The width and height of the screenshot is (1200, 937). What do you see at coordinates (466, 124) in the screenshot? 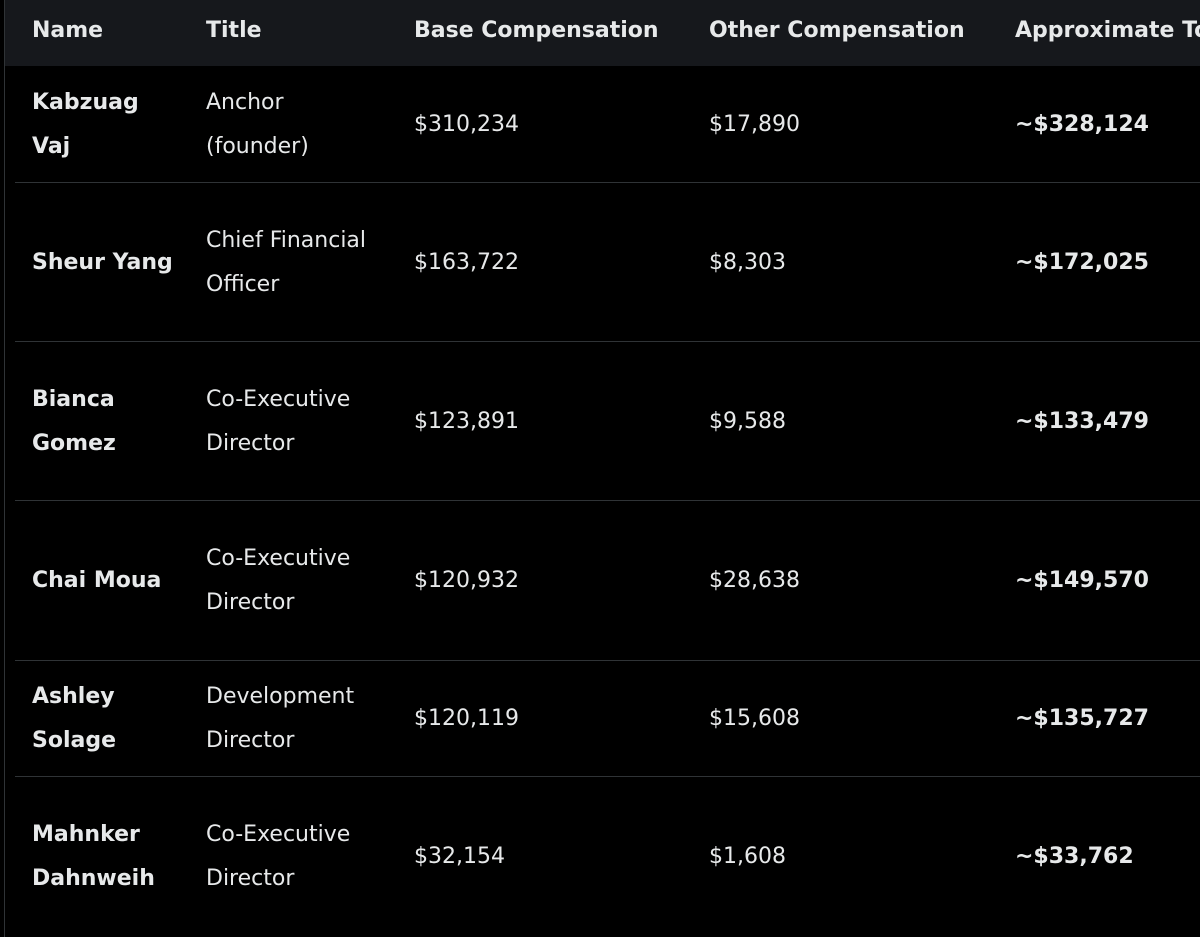
I see `cell-base-compensation: $310,234` at bounding box center [466, 124].